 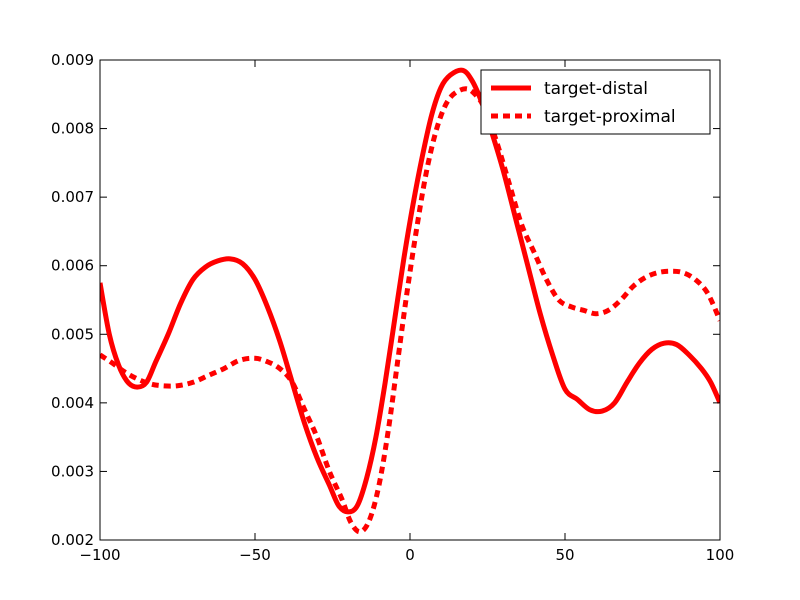 I want to click on y-tick-label: 0.006, so click(x=72, y=266).